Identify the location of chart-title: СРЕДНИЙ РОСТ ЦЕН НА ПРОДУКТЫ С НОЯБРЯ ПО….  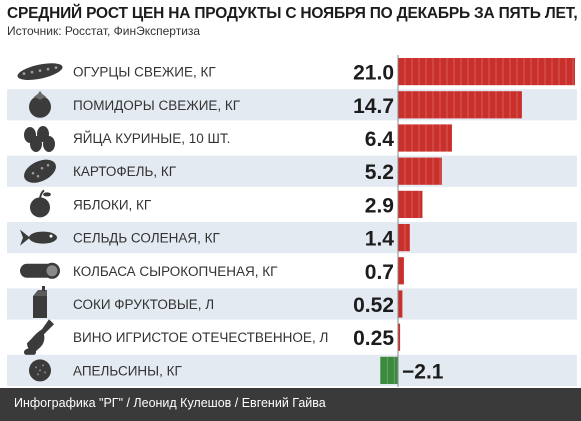
(294, 13).